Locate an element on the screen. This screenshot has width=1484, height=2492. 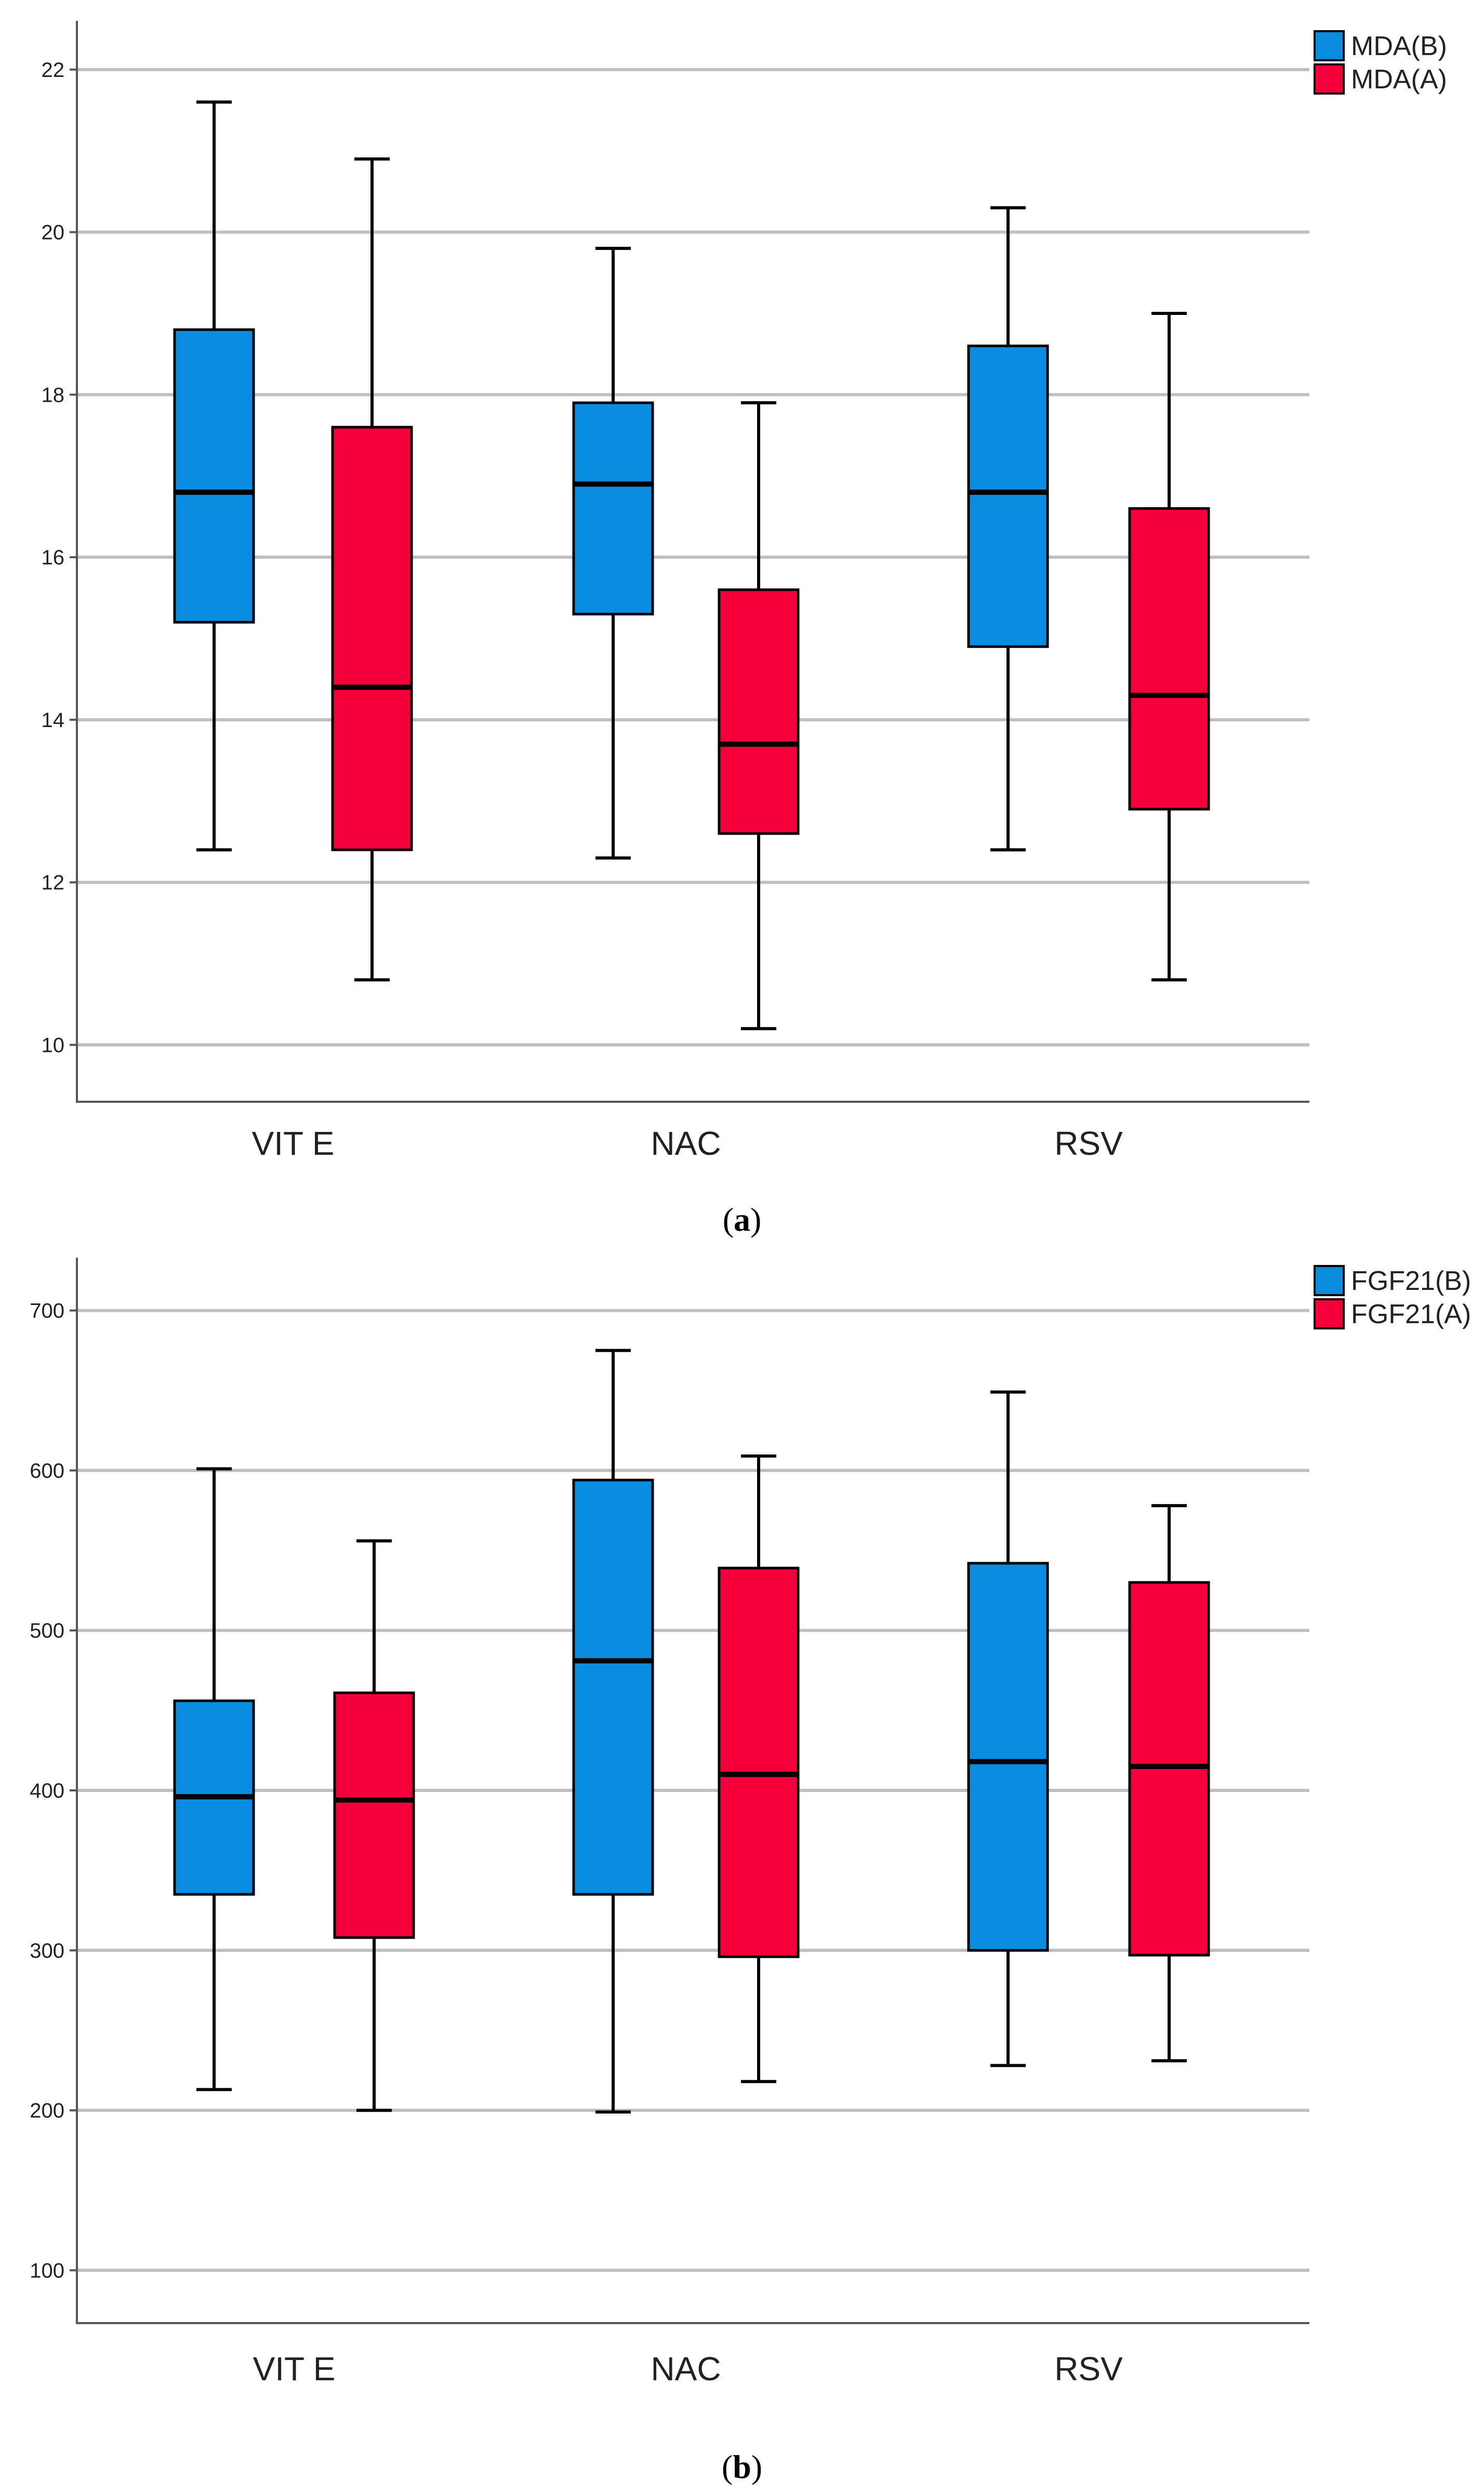
panel-b-caption: (b) is located at coordinates (742, 2466).